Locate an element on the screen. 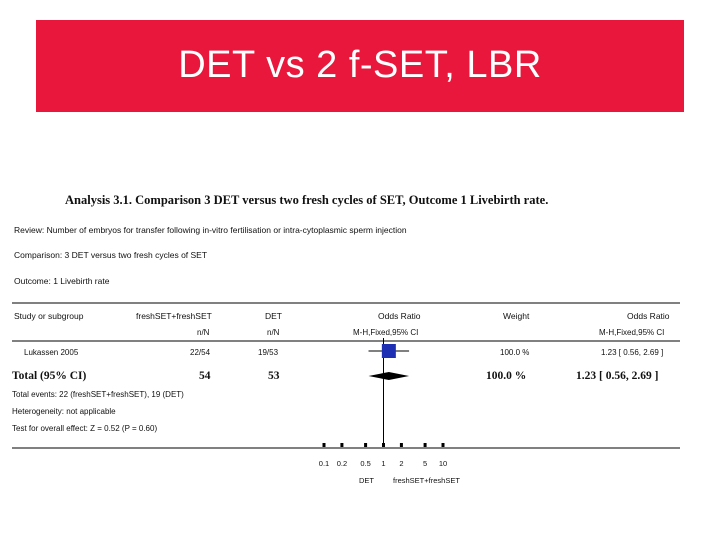  study-group2: 19/53 is located at coordinates (268, 352).